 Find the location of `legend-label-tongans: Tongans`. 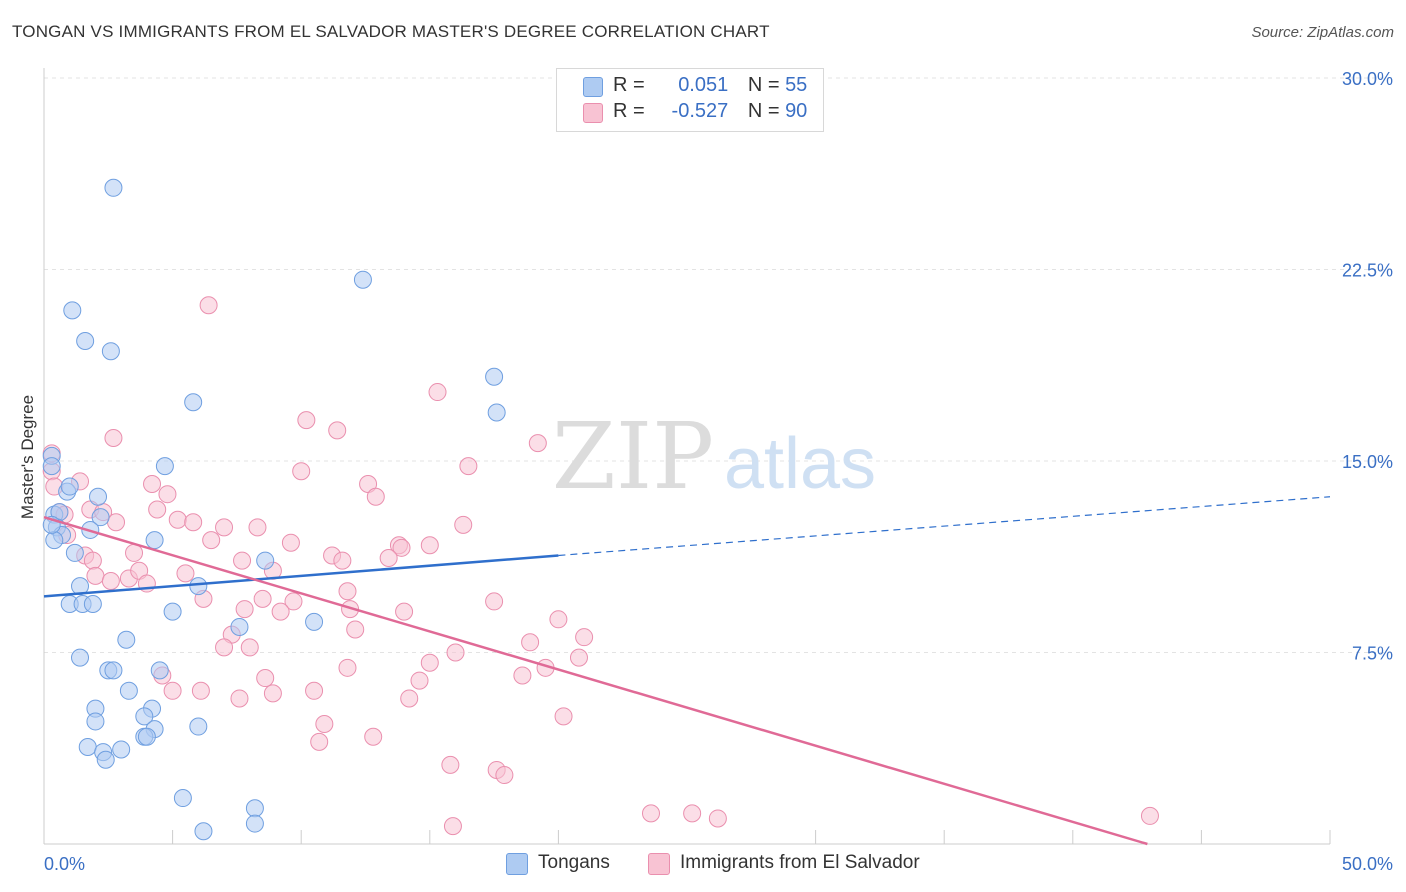

legend-label-tongans: Tongans is located at coordinates (574, 862).